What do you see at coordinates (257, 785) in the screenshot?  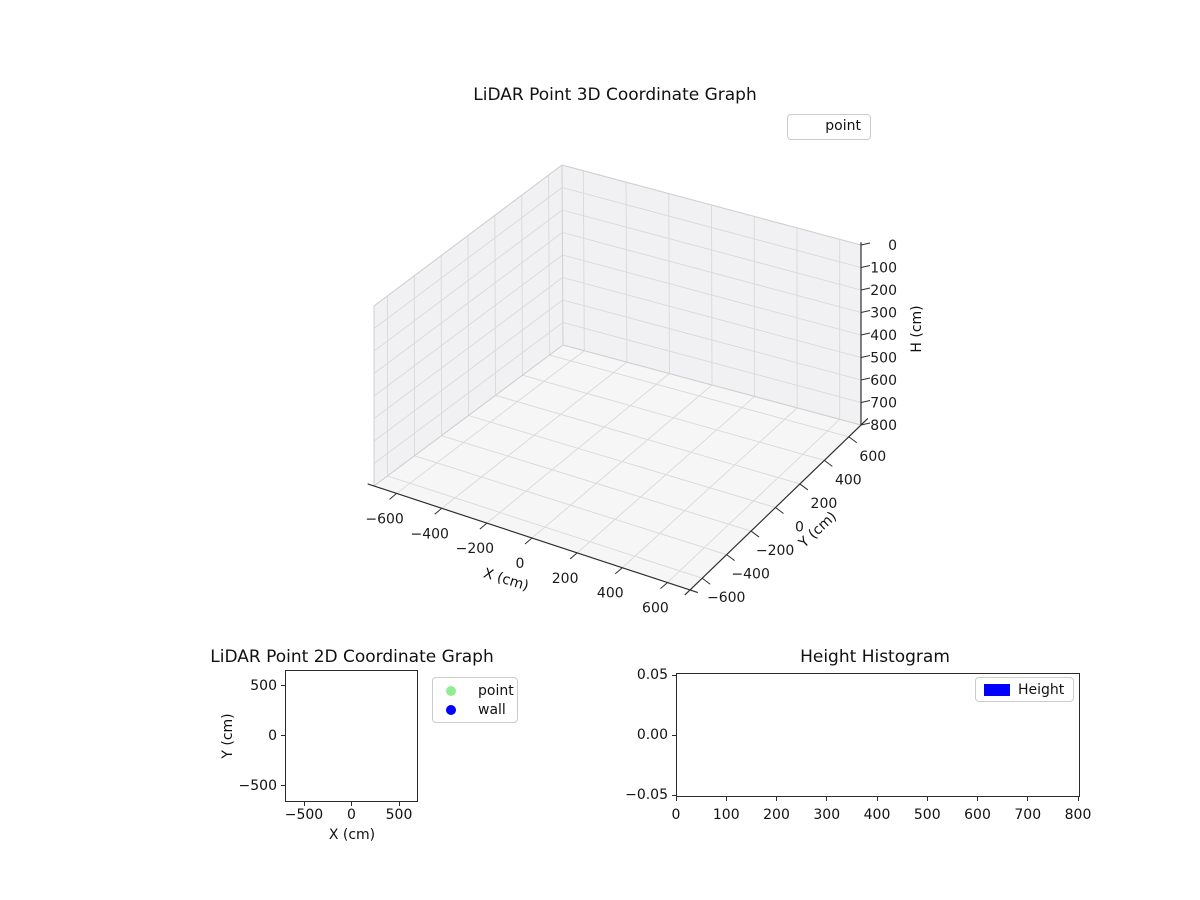 I see `tick-label: −500` at bounding box center [257, 785].